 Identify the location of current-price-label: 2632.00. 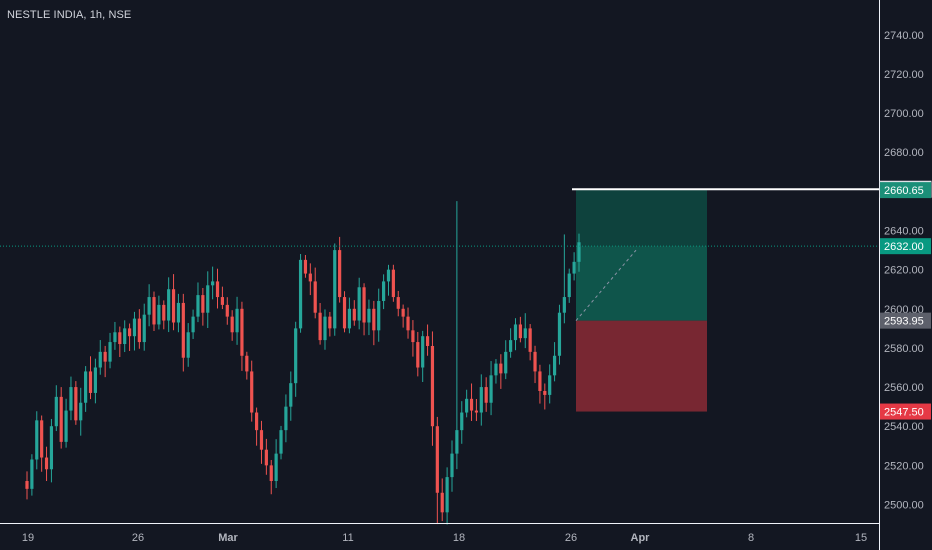
(904, 247).